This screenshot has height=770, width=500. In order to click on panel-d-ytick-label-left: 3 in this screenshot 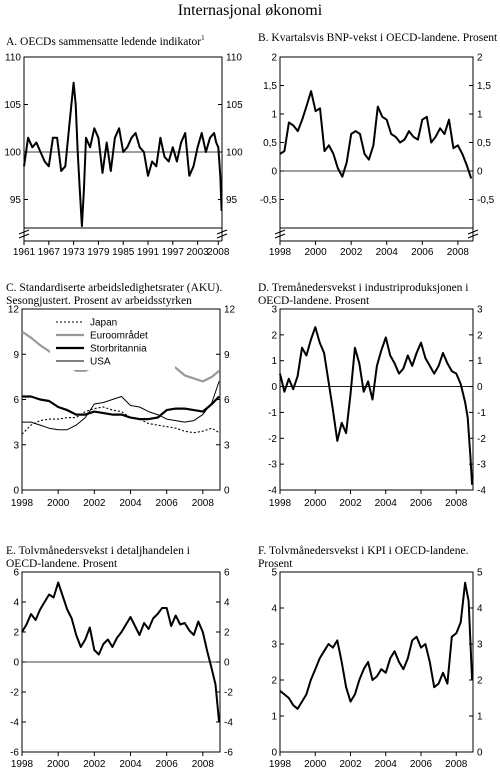, I will do `click(274, 310)`.